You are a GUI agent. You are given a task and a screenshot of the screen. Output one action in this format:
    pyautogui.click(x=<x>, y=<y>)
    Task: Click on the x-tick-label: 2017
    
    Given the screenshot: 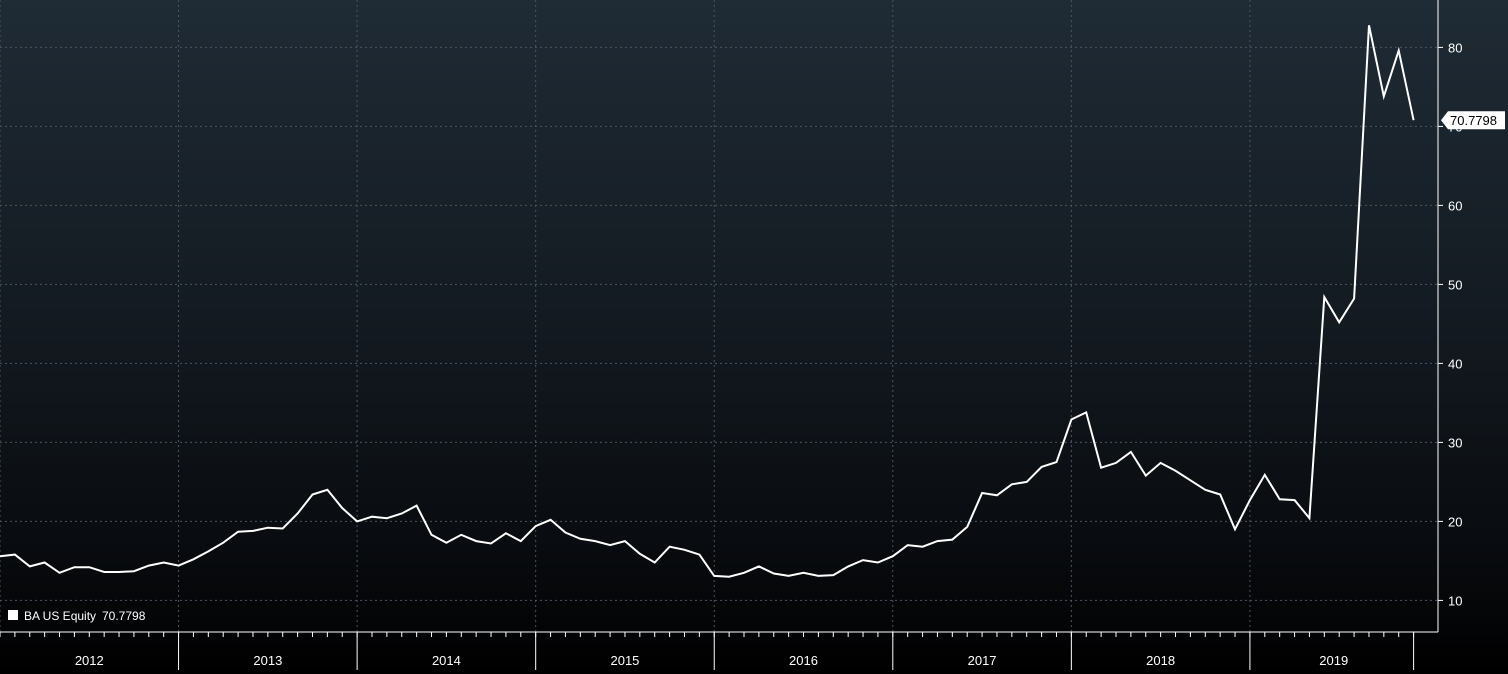 What is the action you would take?
    pyautogui.click(x=982, y=660)
    